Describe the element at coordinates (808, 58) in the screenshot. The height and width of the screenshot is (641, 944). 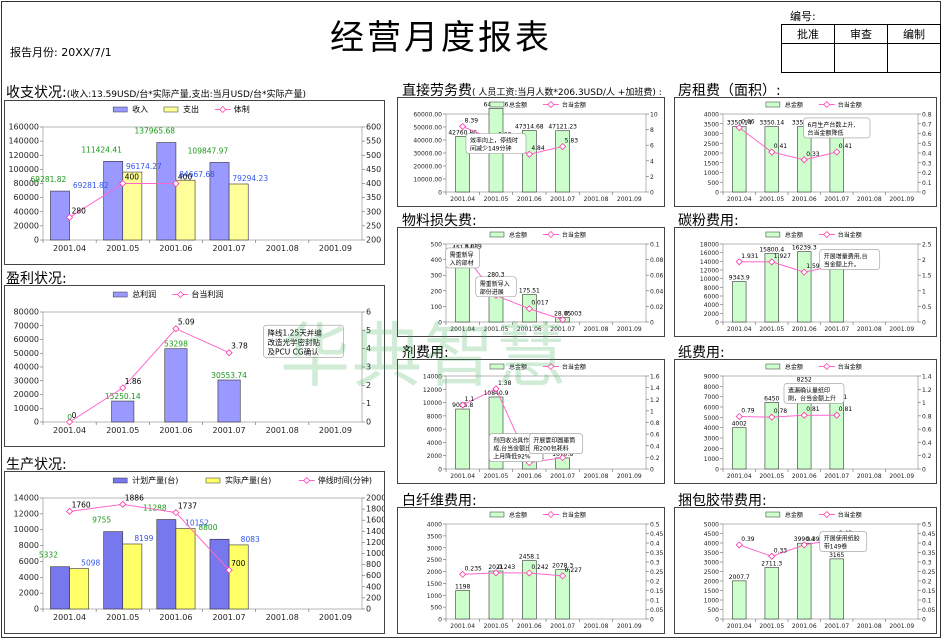
I see `approve-signature-cell` at that location.